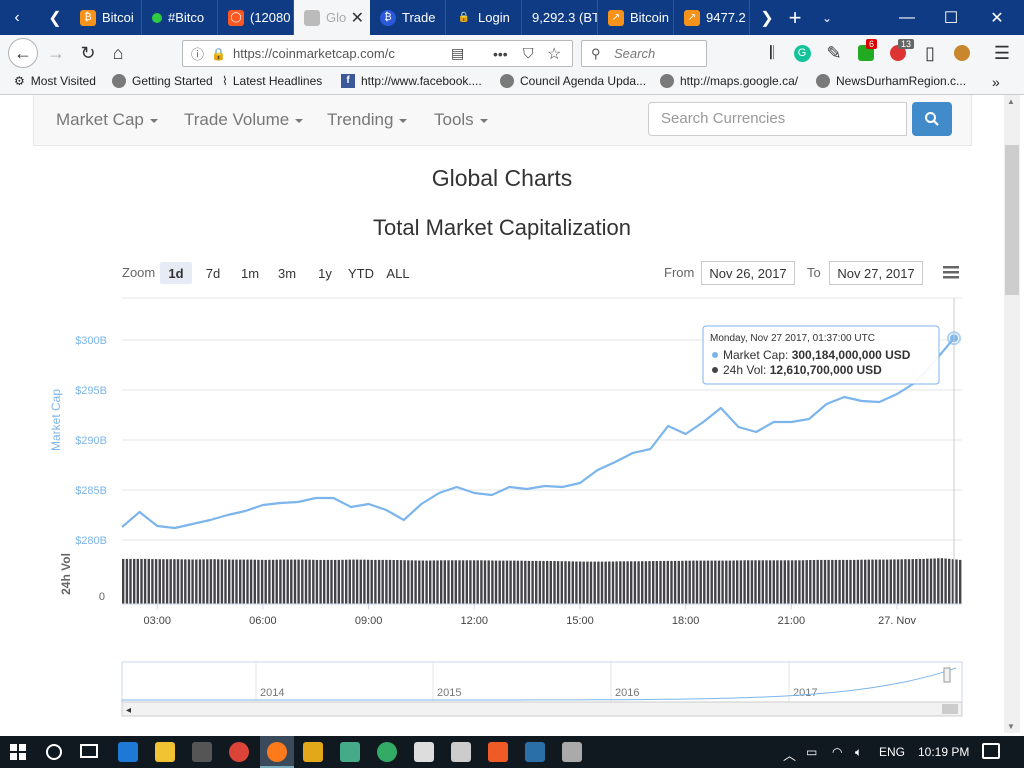 Image resolution: width=1024 pixels, height=768 pixels. What do you see at coordinates (644, 53) in the screenshot?
I see `browser-search-field: ⚲ Search` at bounding box center [644, 53].